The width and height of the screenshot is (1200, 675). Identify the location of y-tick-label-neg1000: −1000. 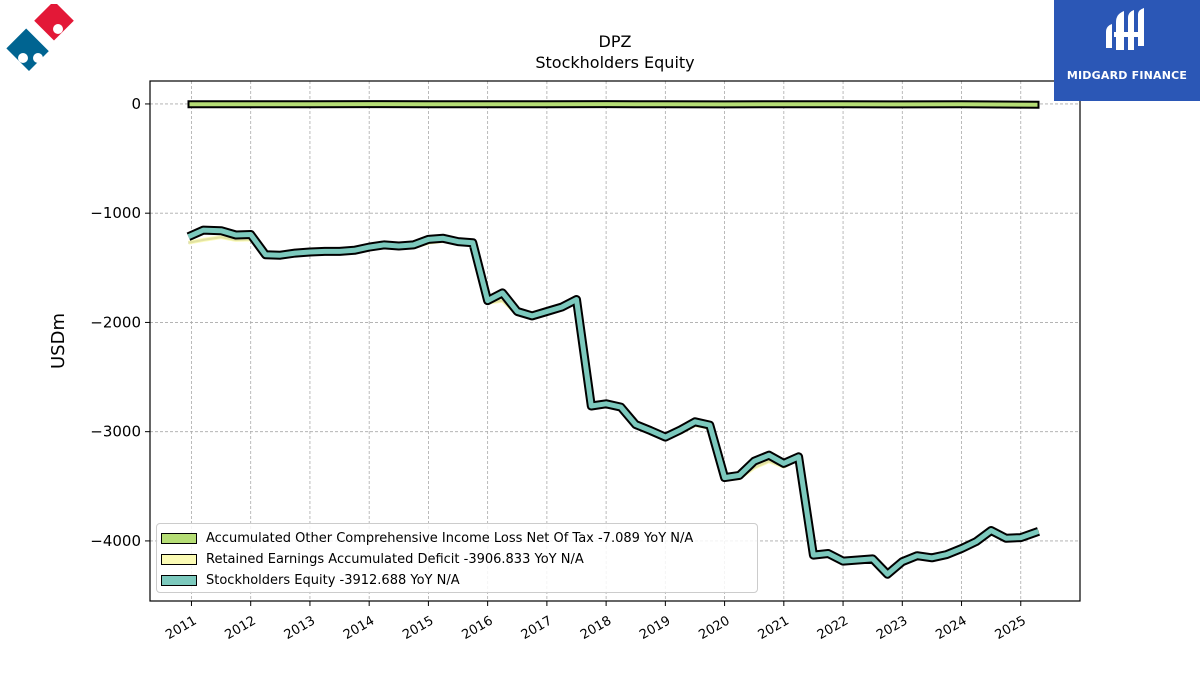
(115, 213).